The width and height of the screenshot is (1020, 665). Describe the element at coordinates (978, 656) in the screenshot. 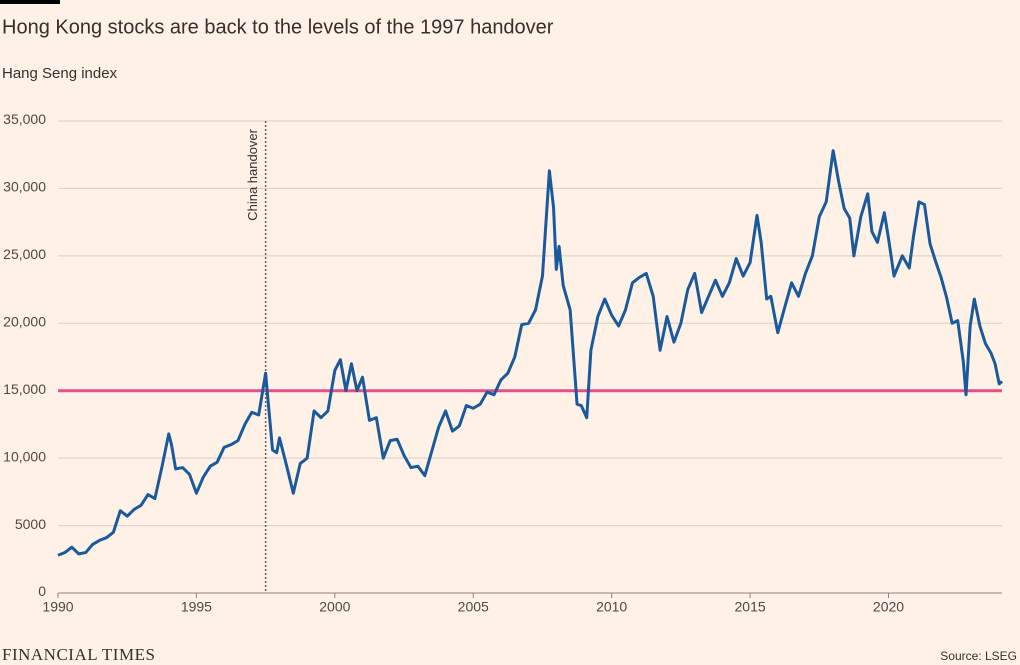

I see `source: Source: LSEG` at that location.